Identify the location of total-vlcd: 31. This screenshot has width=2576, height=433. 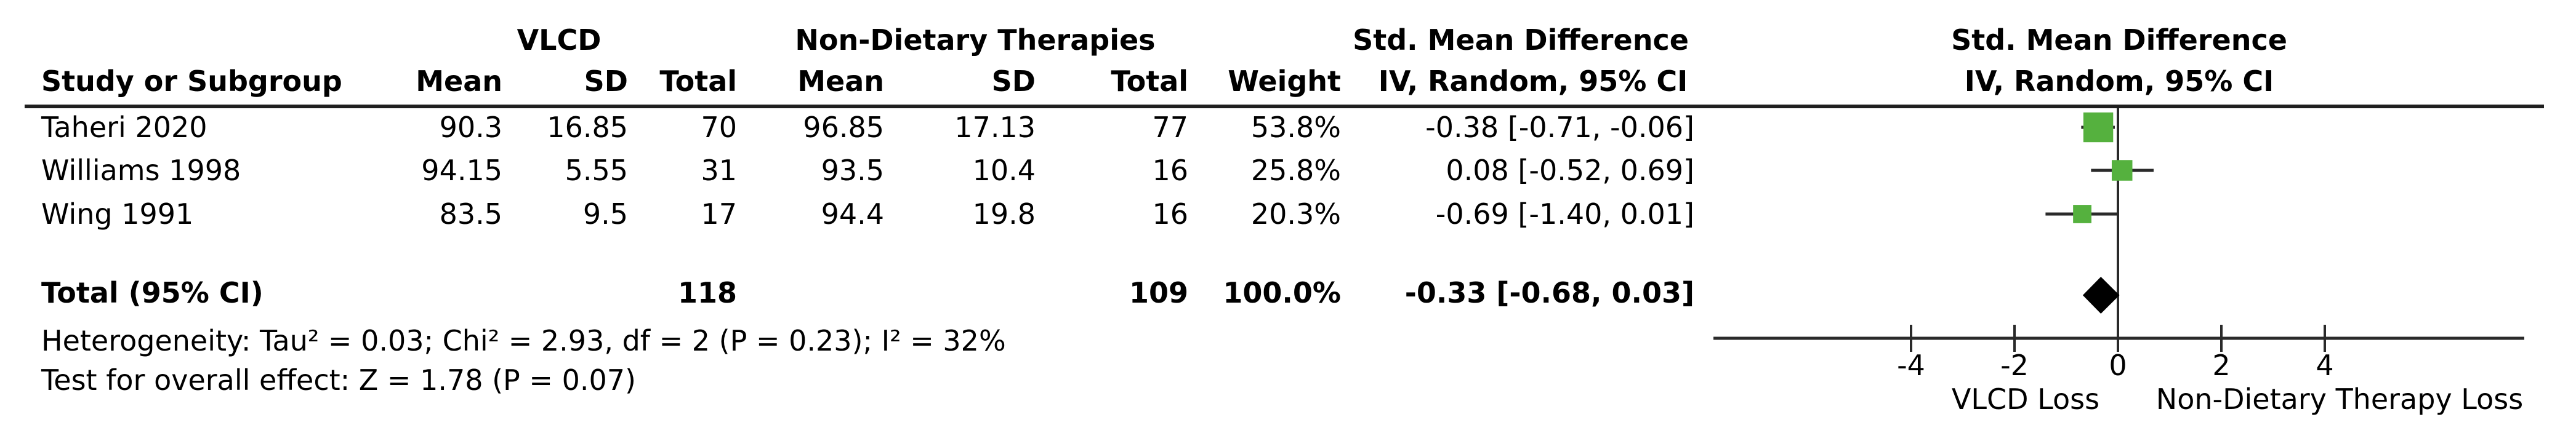
(719, 170).